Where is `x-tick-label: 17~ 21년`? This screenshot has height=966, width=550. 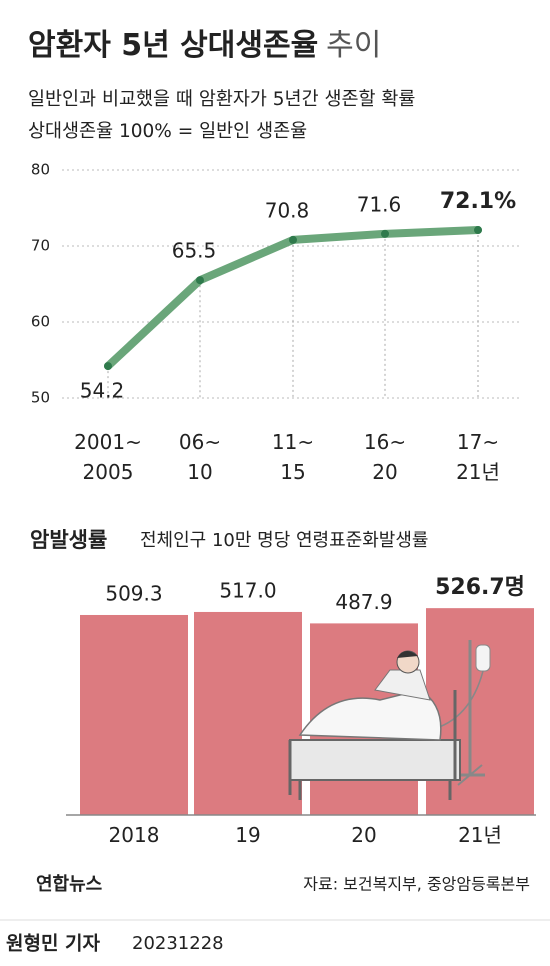 x-tick-label: 17~ 21년 is located at coordinates (478, 457).